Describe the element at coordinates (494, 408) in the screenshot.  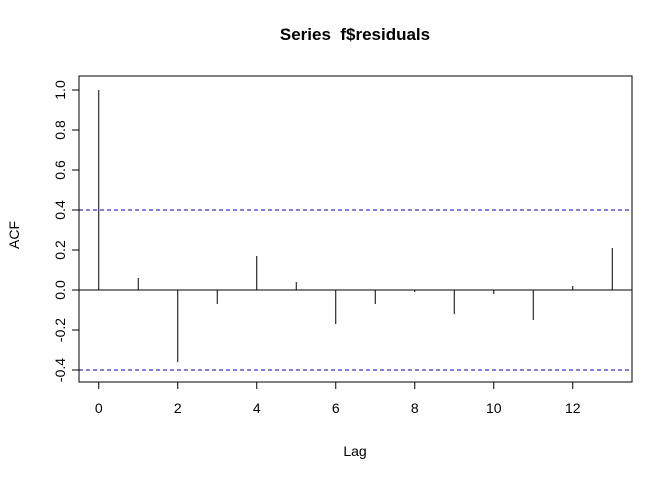
I see `x-tick-label-10: 10` at that location.